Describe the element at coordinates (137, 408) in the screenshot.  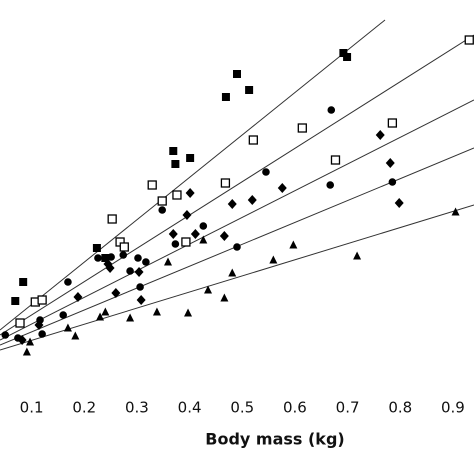
I see `x-tick-label: 0.3` at that location.